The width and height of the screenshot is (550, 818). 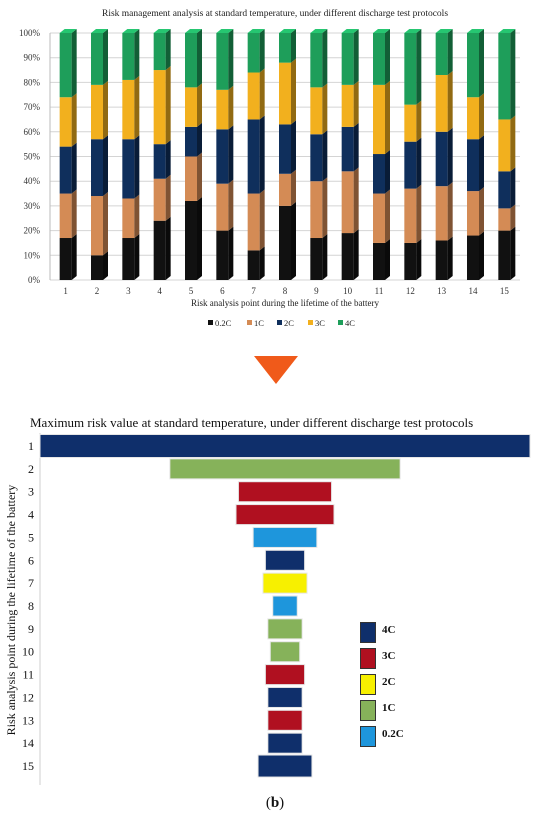 What do you see at coordinates (32, 181) in the screenshot?
I see `y-tick-label: 40%` at bounding box center [32, 181].